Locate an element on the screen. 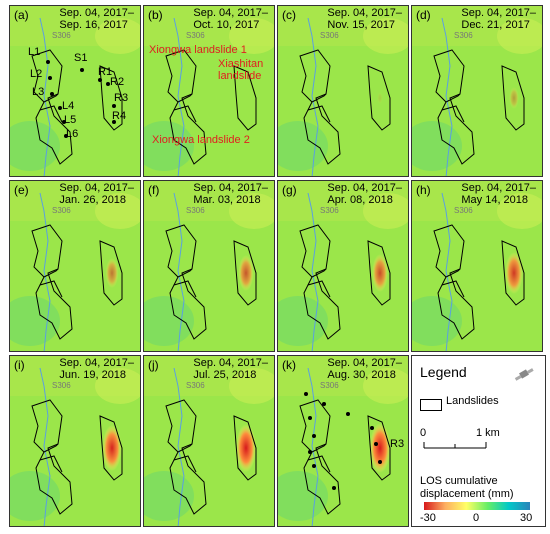  panel-date-range: Sep. 04, 2017– Dec. 21, 2017 is located at coordinates (498, 19).